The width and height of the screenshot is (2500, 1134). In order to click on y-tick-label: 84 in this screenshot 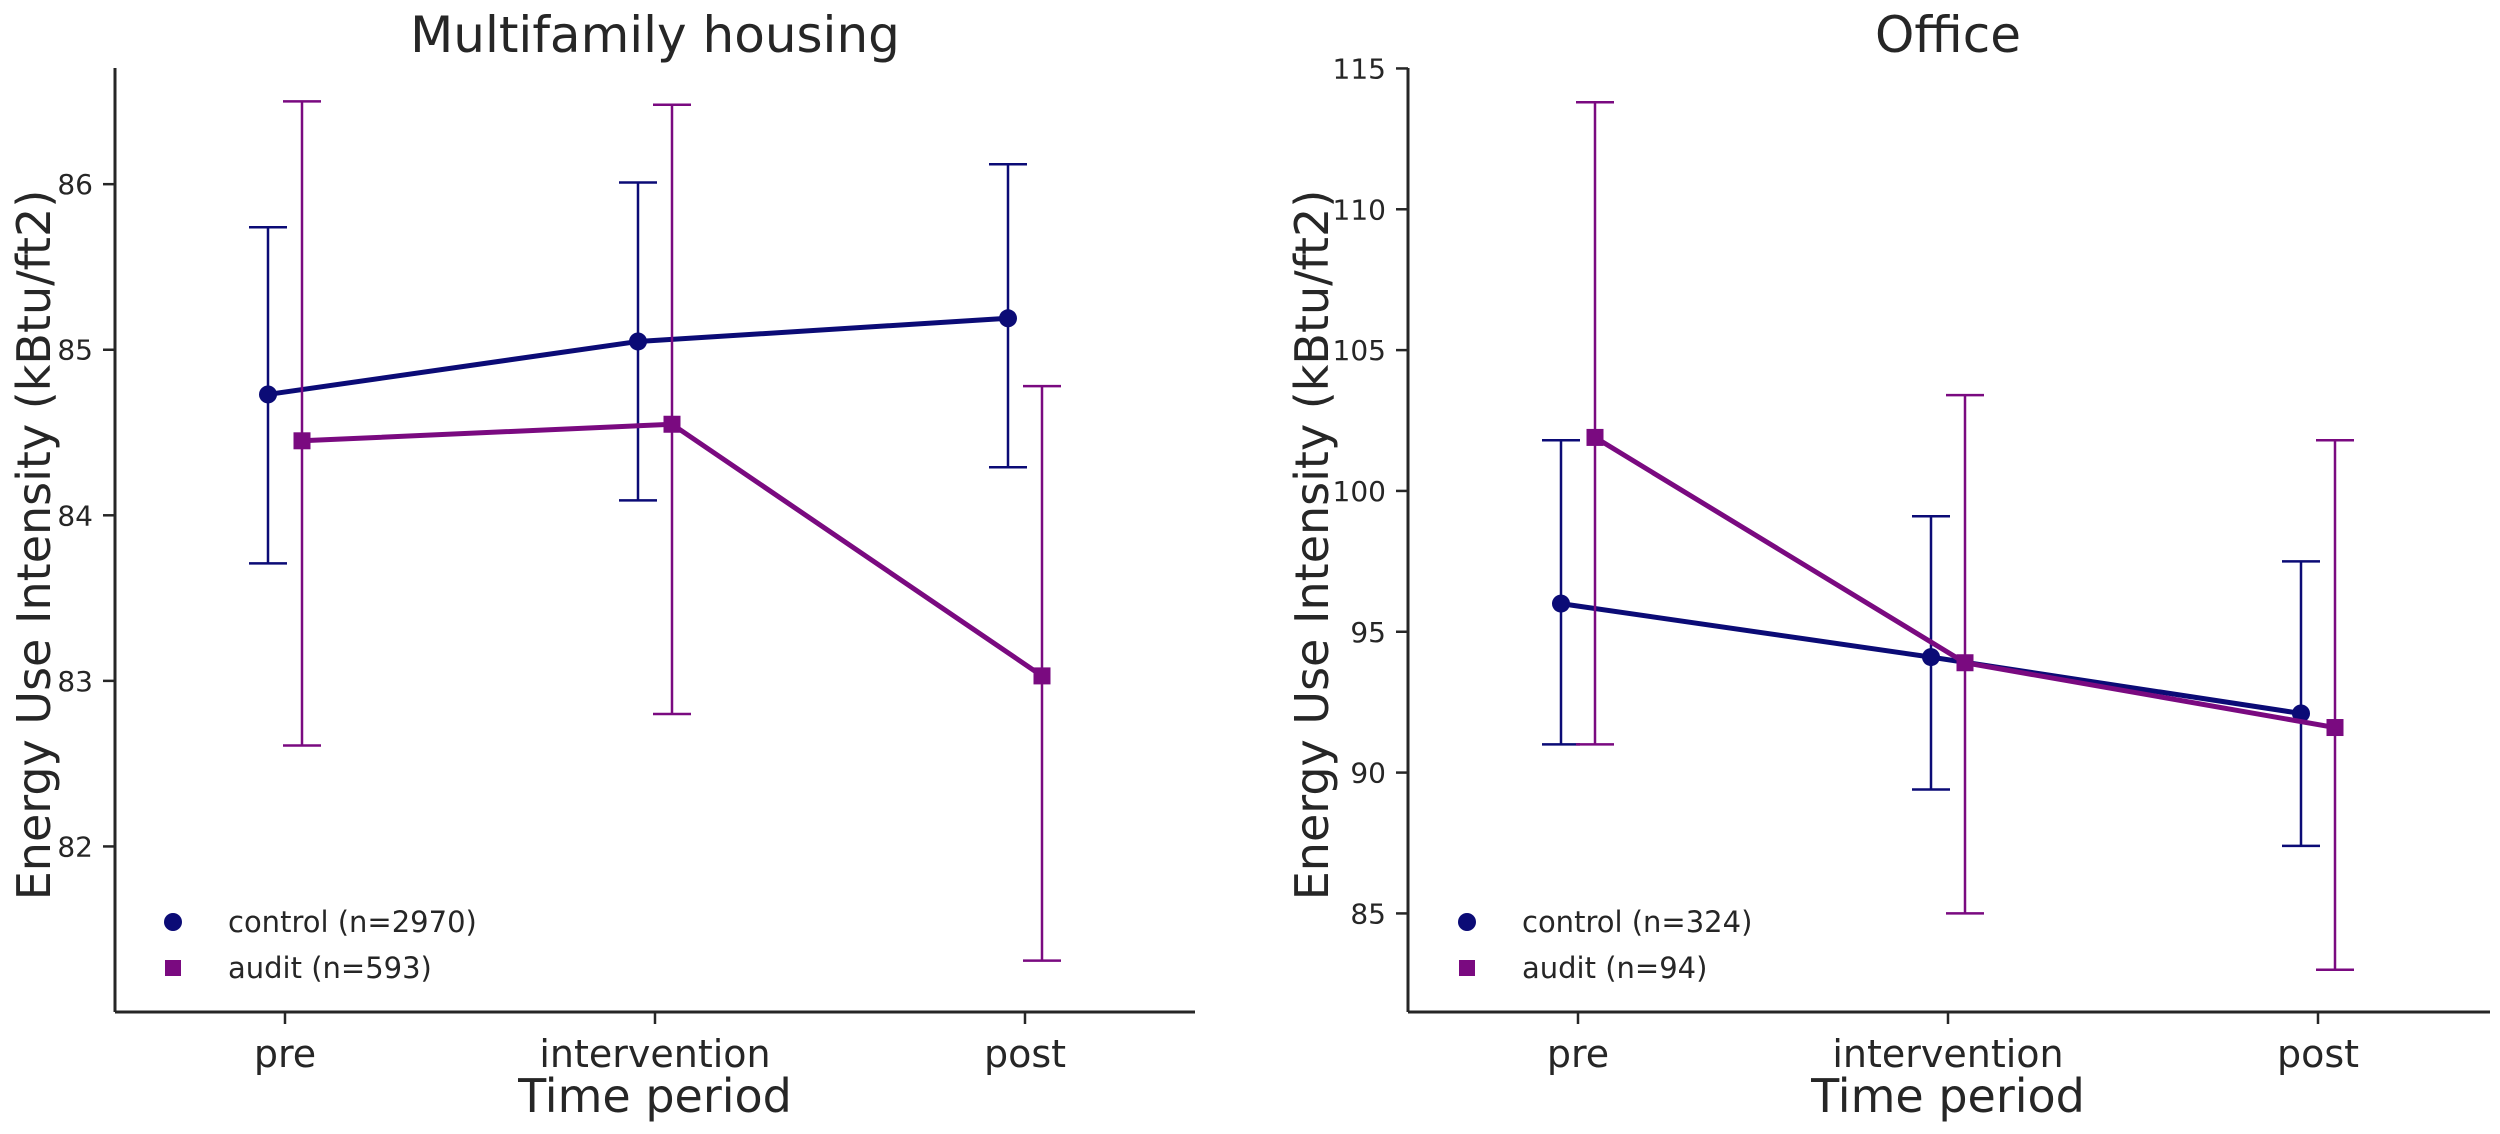, I will do `click(75, 515)`.